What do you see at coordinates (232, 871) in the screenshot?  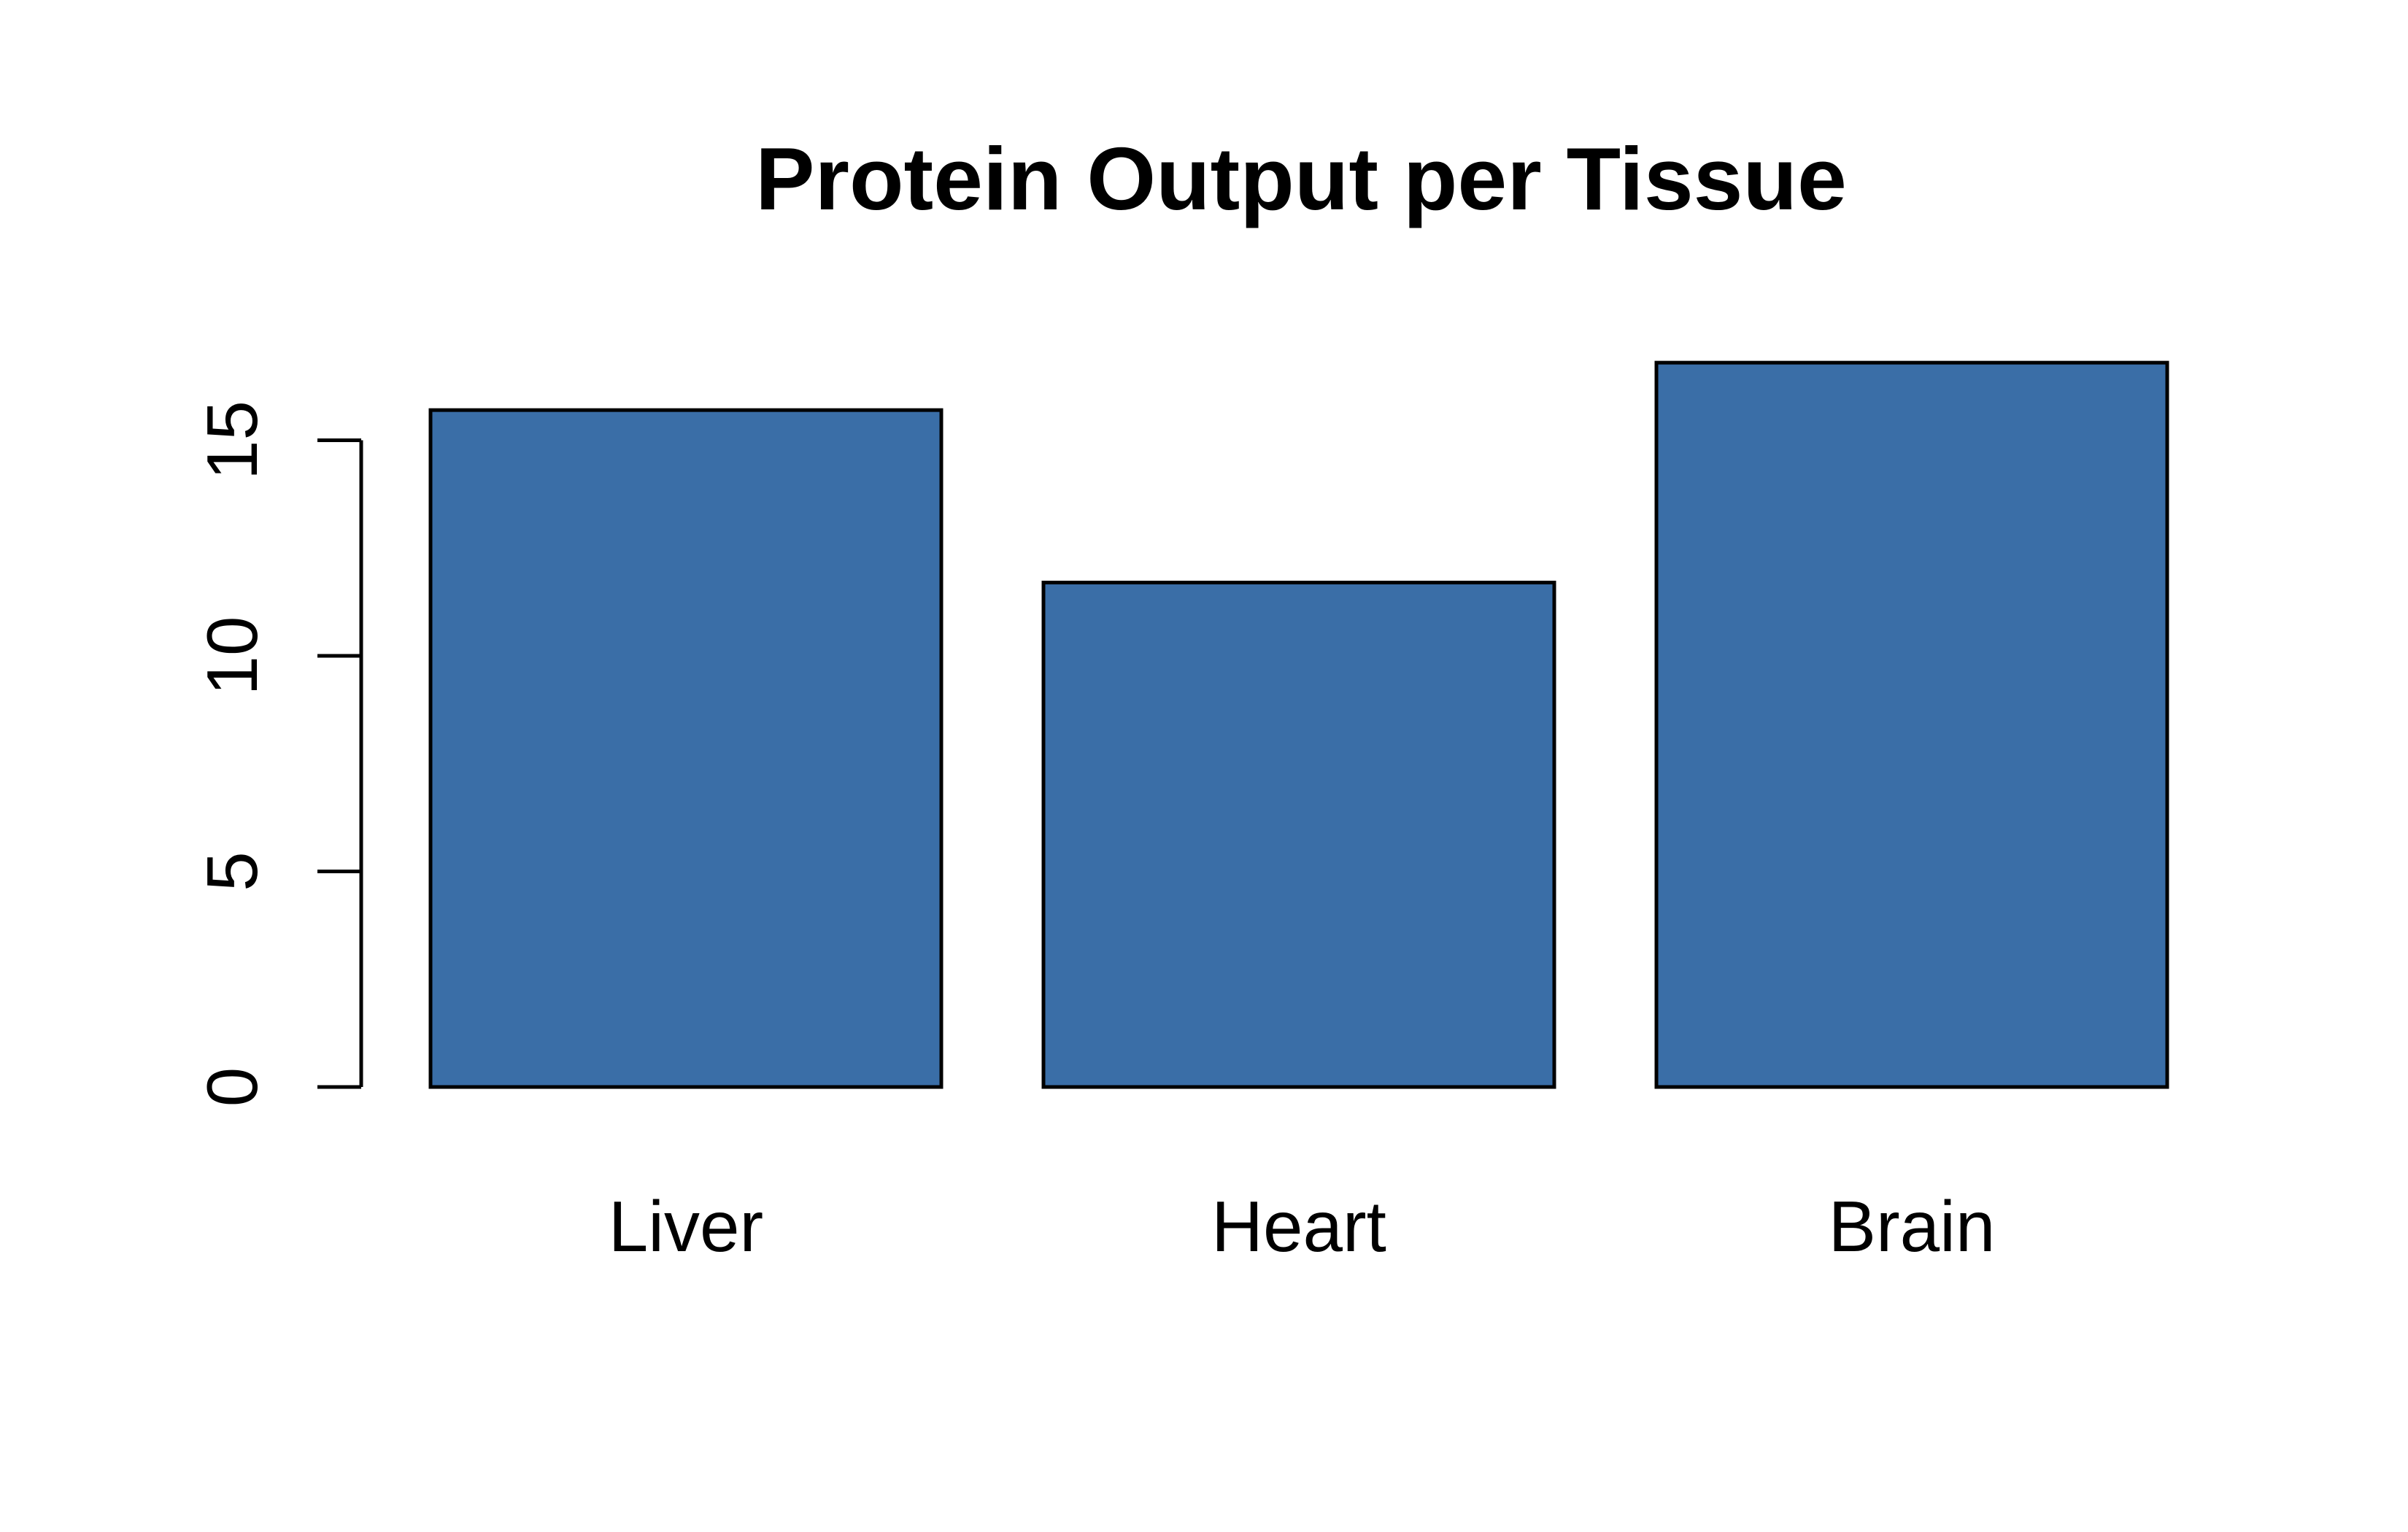 I see `y-tick-label-5: 5` at bounding box center [232, 871].